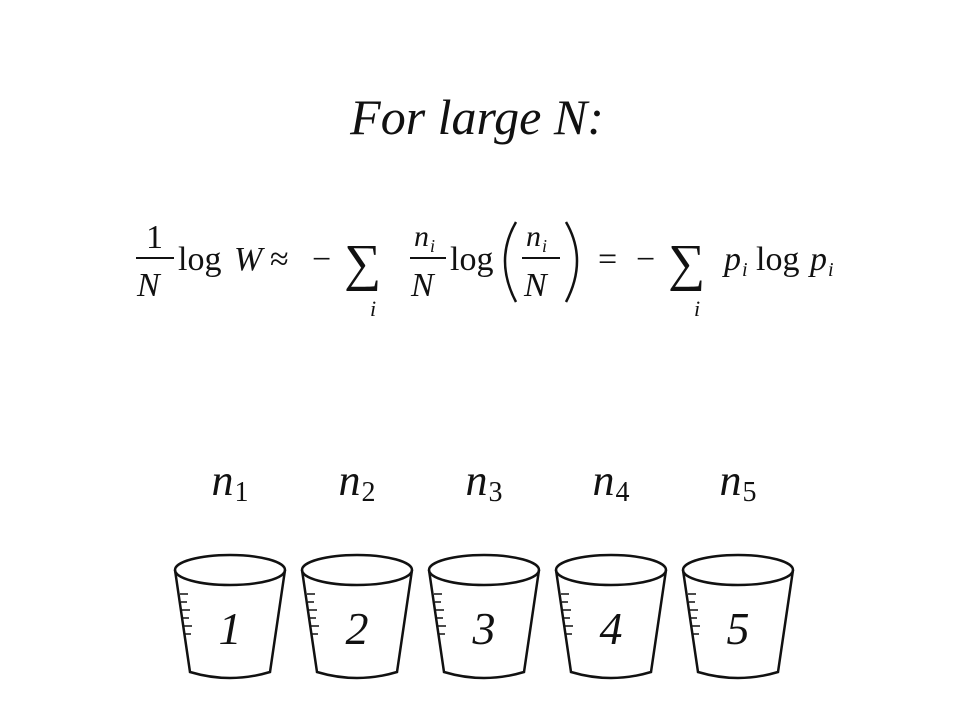  I want to click on page-title: For large N:, so click(477, 117).